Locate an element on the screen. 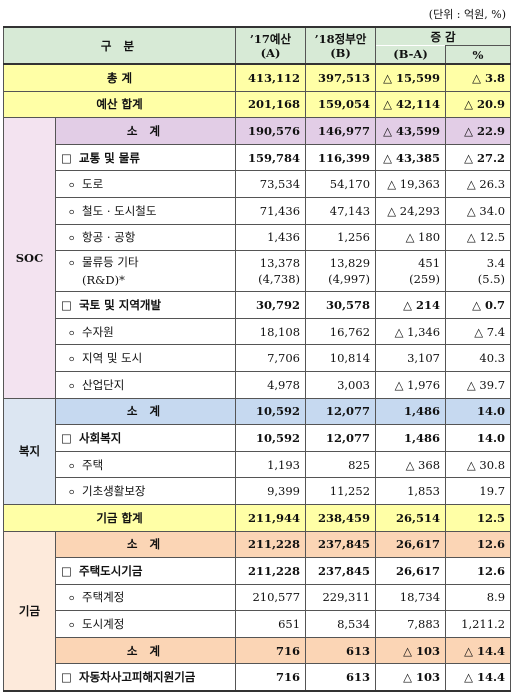 Image resolution: width=514 pixels, height=692 pixels. table-header: 구 분 ’17예산 (A) ’18정부안 (B) 증 감 (B-A)% is located at coordinates (257, 45).